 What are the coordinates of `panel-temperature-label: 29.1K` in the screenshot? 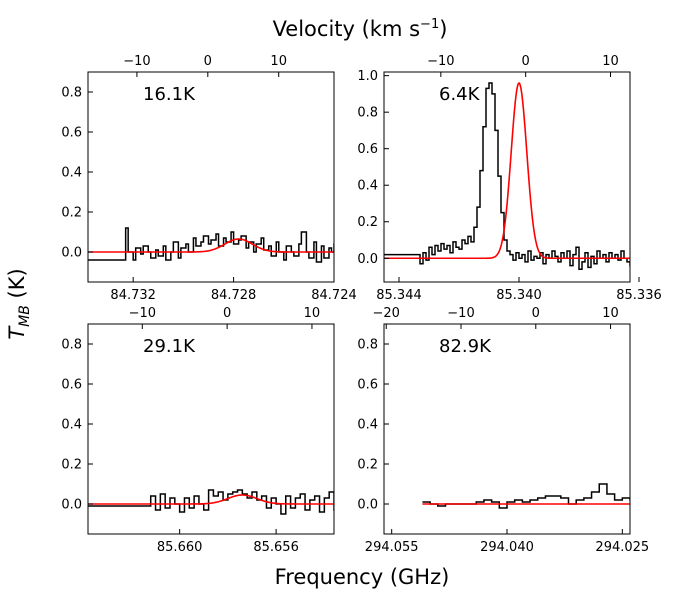 It's located at (169, 346).